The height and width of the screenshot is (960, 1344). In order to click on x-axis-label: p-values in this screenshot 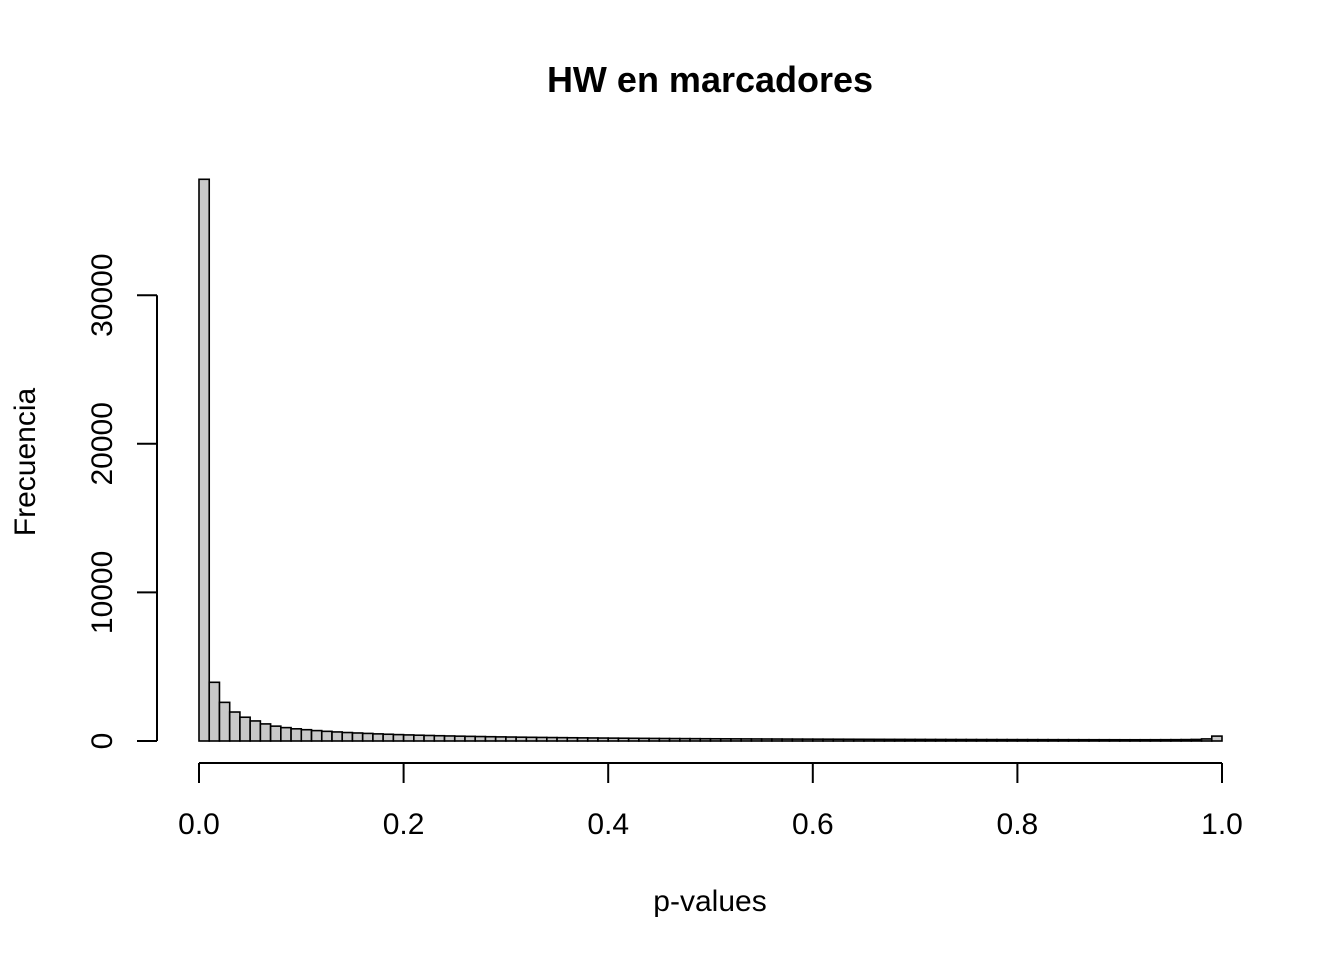, I will do `click(709, 901)`.